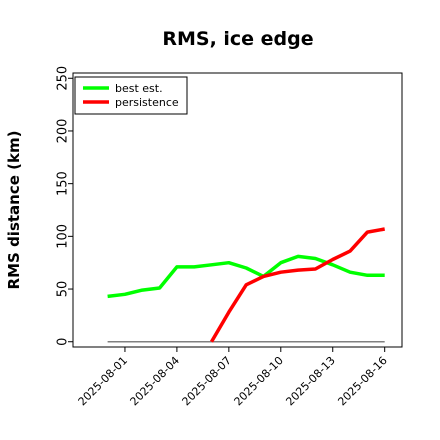 The width and height of the screenshot is (440, 440). What do you see at coordinates (207, 381) in the screenshot?
I see `x-tick-label: 2025-08-07` at bounding box center [207, 381].